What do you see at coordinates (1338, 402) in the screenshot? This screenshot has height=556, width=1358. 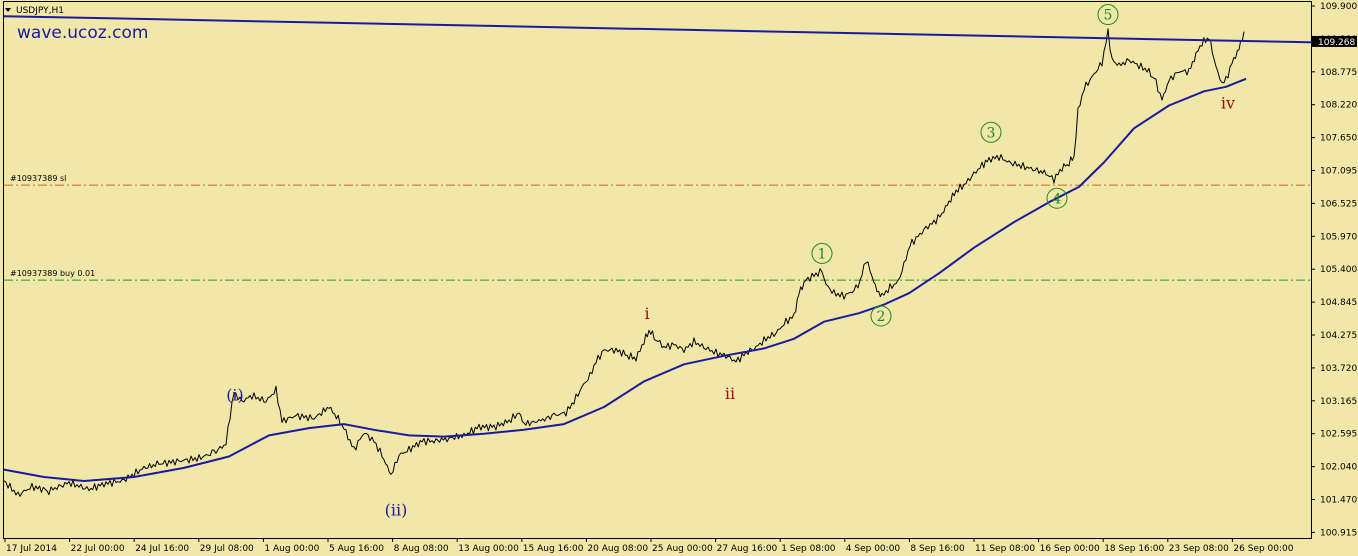 I see `price-tick-label: 103.165` at bounding box center [1338, 402].